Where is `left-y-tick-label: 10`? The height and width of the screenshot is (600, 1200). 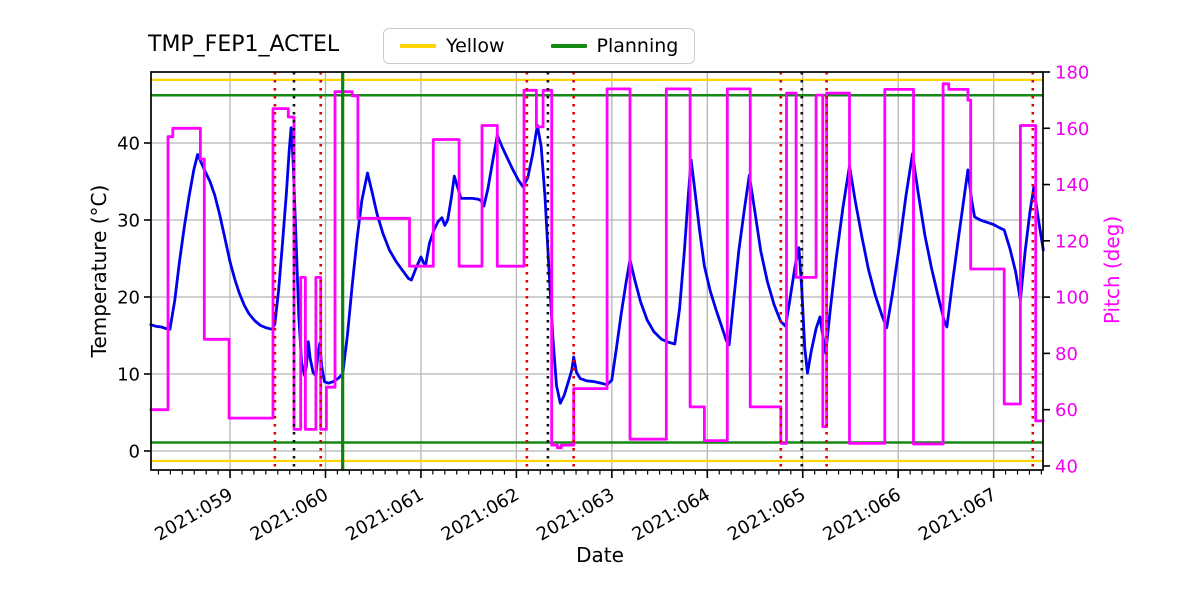 left-y-tick-label: 10 is located at coordinates (128, 374).